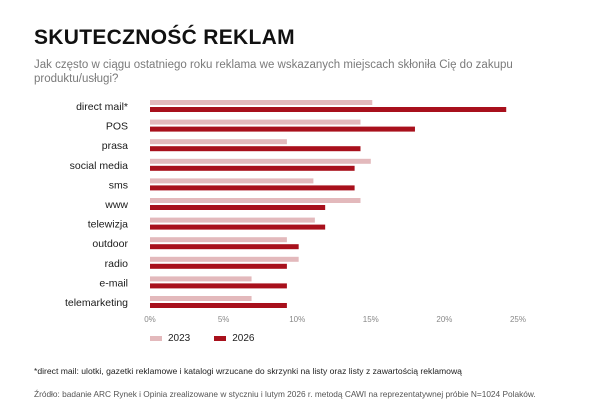 The height and width of the screenshot is (419, 595). What do you see at coordinates (371, 319) in the screenshot?
I see `x-tick-label: 15%` at bounding box center [371, 319].